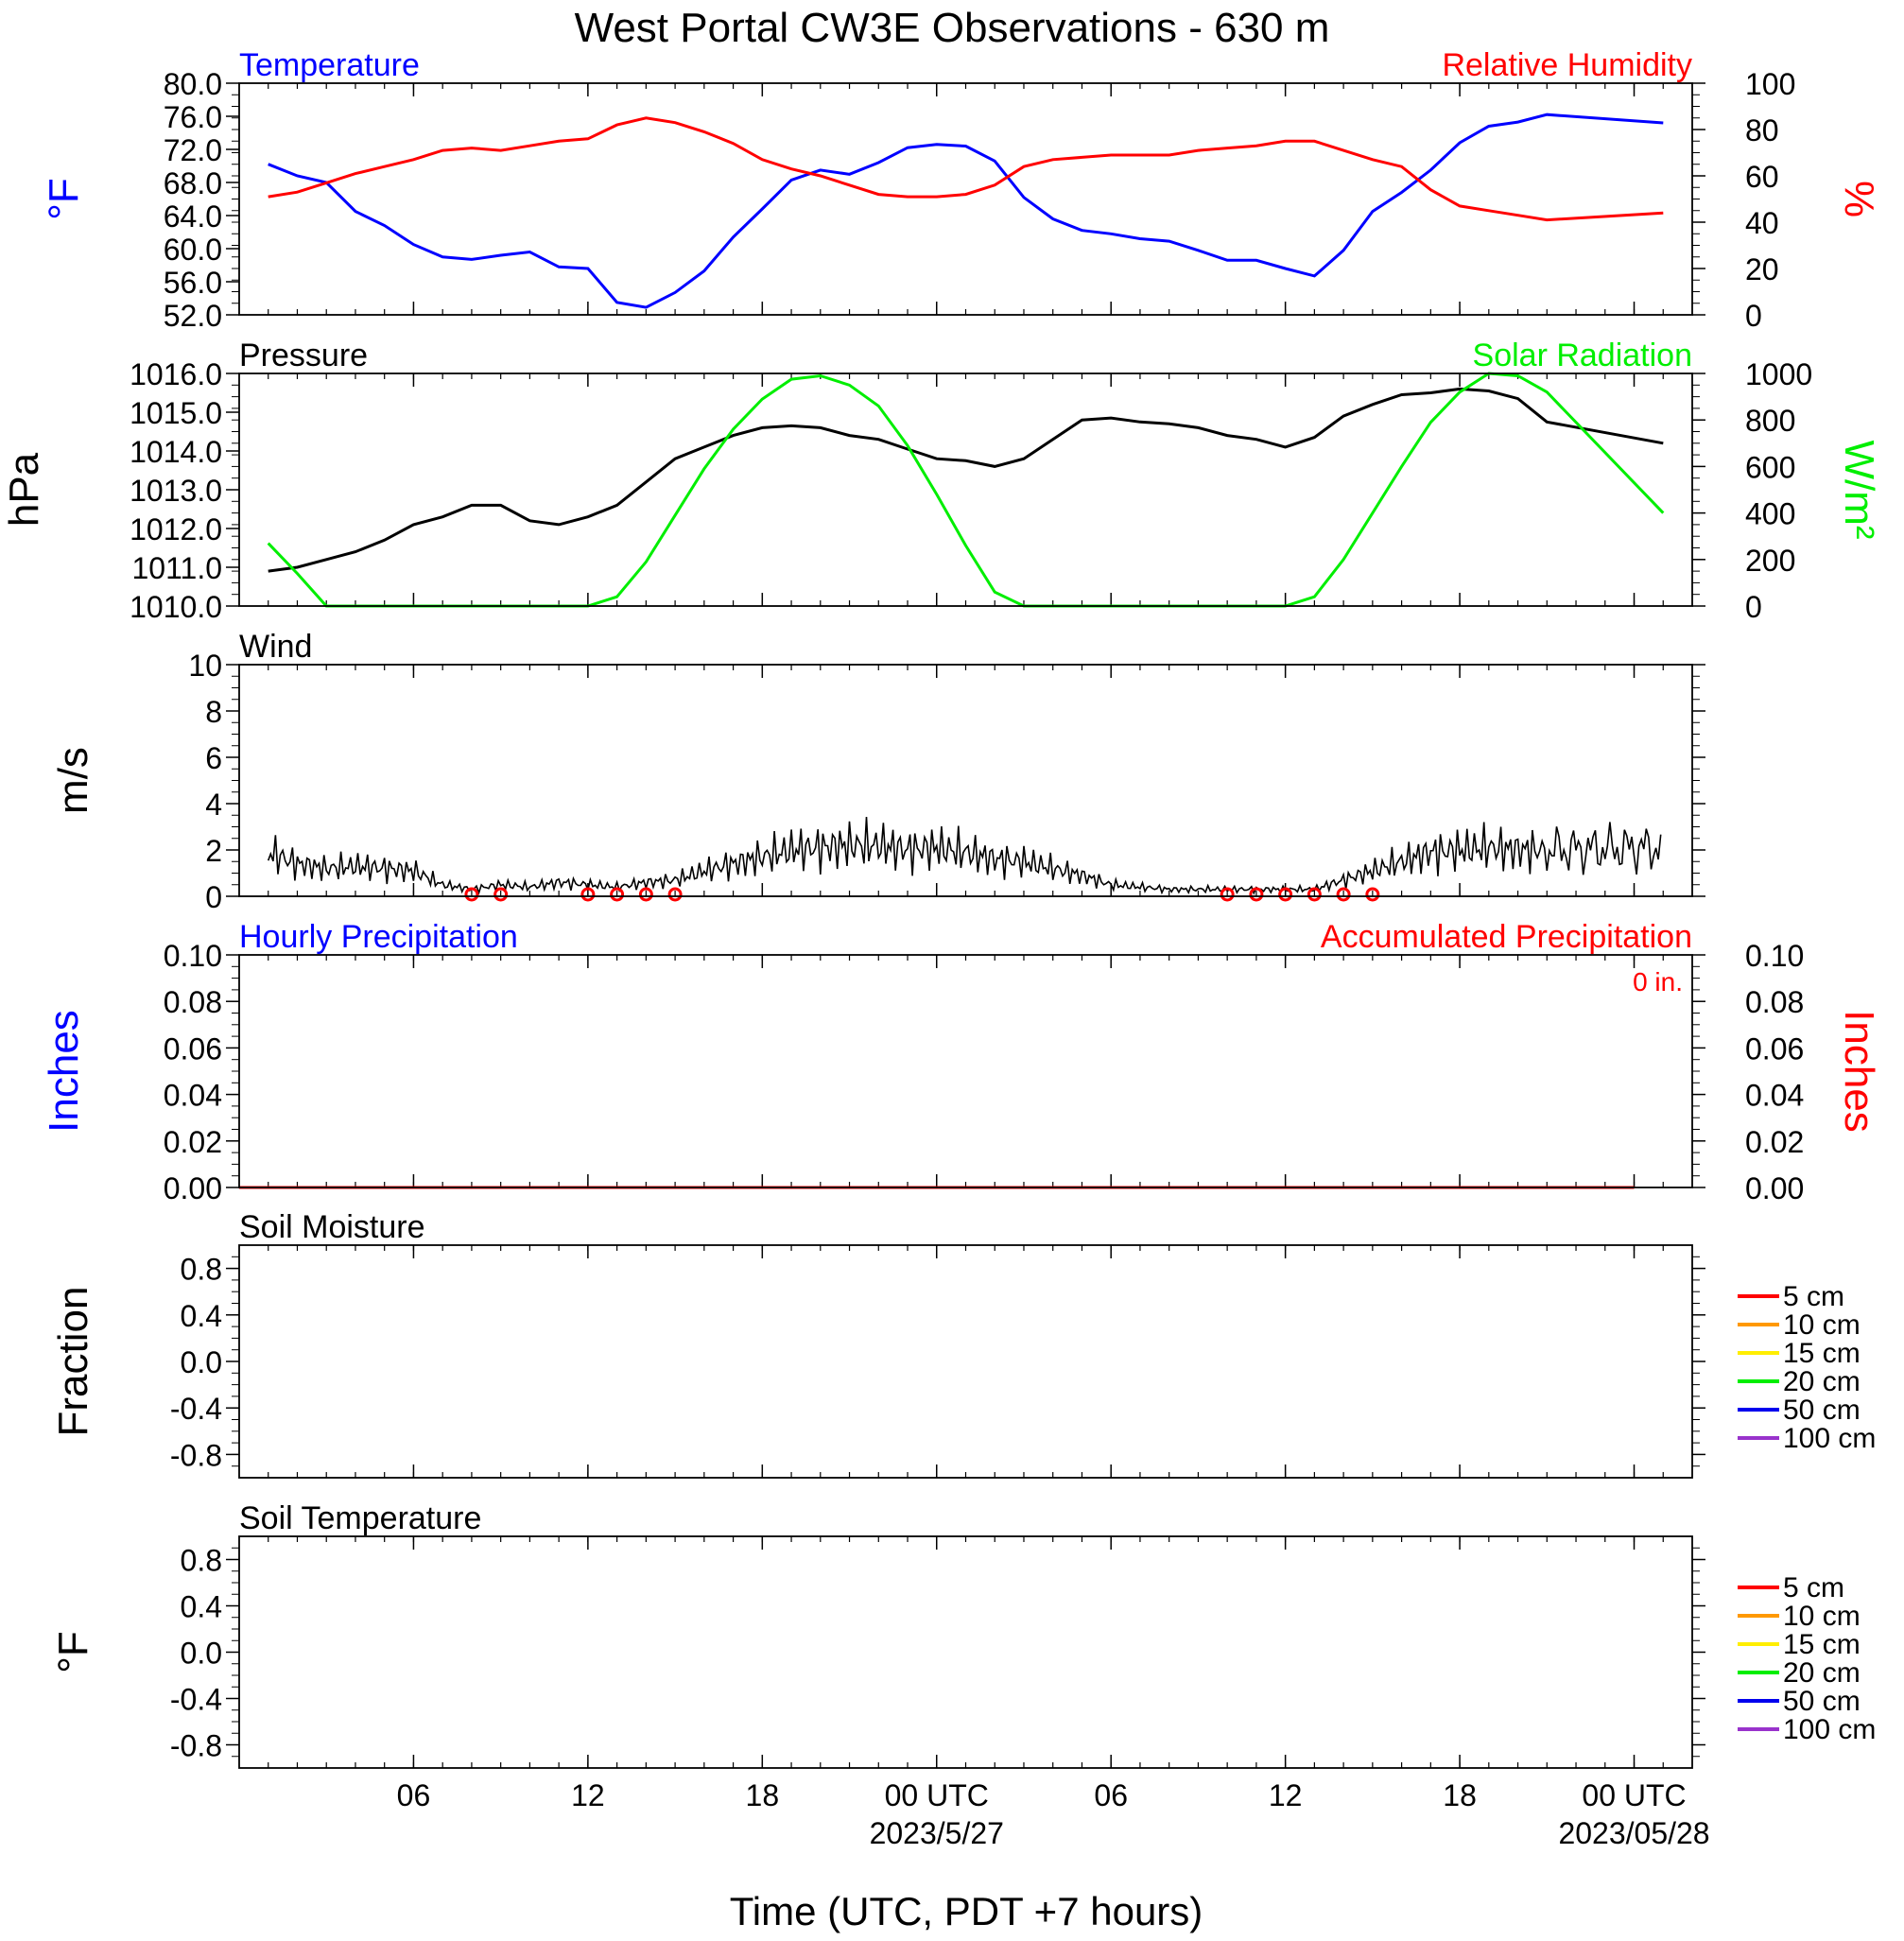 Image resolution: width=1904 pixels, height=1941 pixels. What do you see at coordinates (176, 529) in the screenshot?
I see `y-left-tick-label: 1012.0` at bounding box center [176, 529].